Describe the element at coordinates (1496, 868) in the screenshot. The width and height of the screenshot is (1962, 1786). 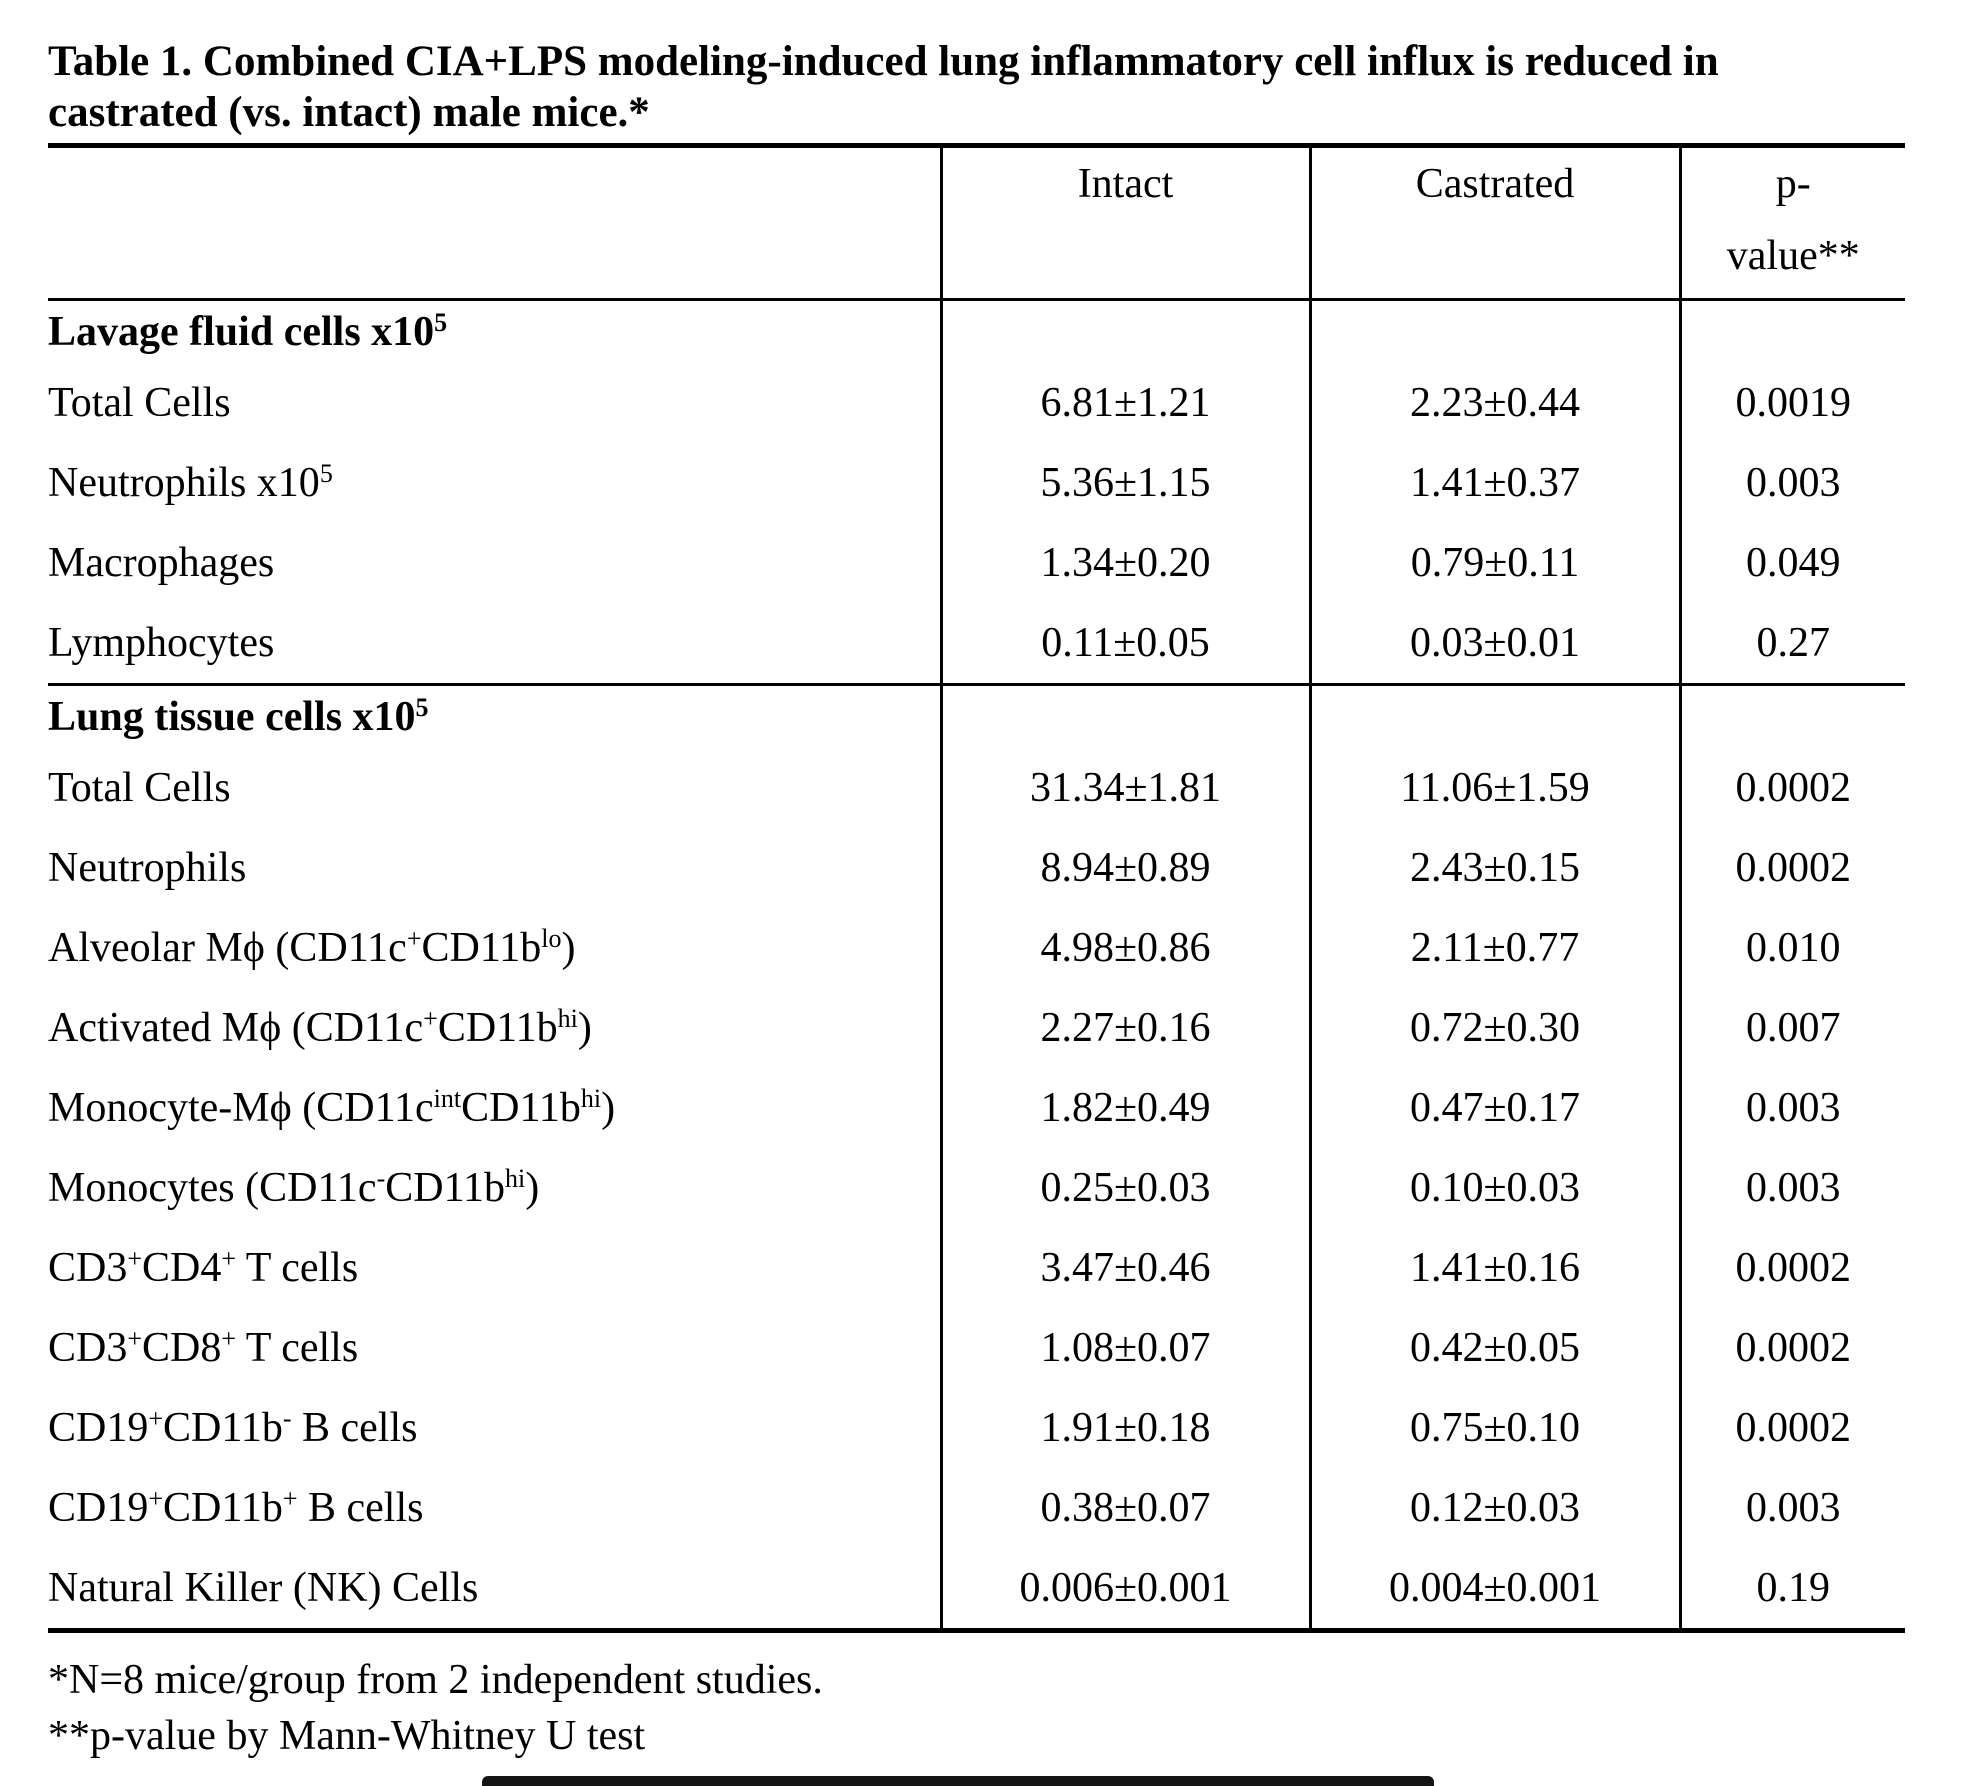
I see `castrated-value-cell: 2.43±0.15` at that location.